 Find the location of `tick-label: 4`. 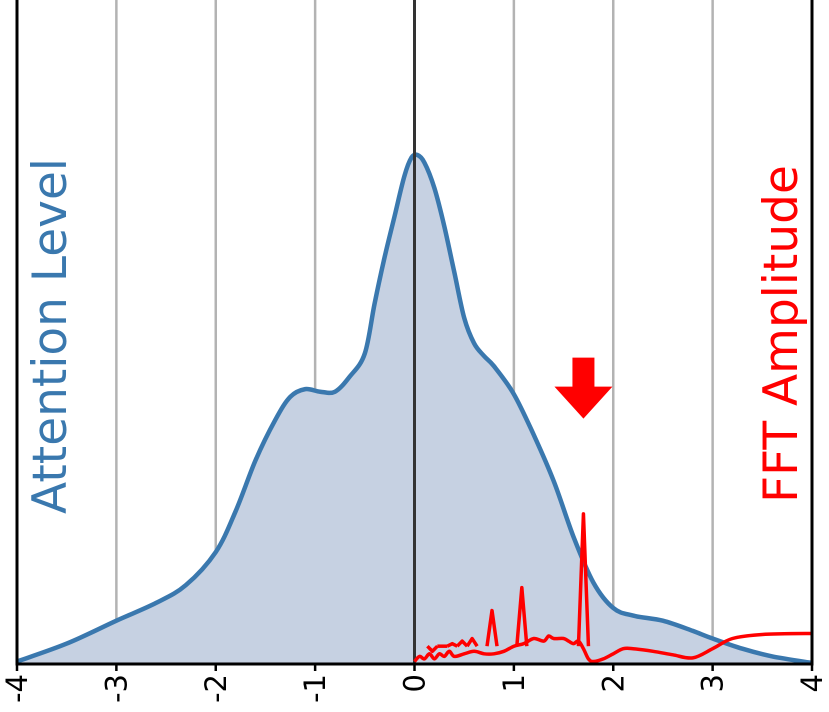

tick-label: 4 is located at coordinates (812, 683).